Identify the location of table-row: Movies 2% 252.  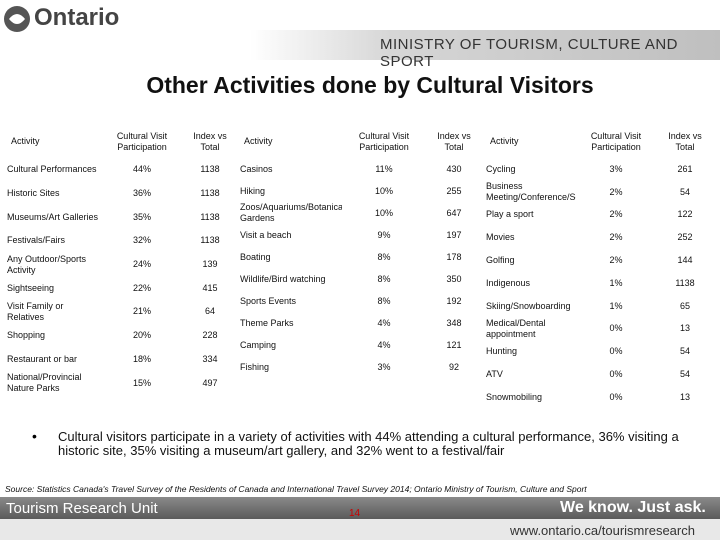
(599, 237).